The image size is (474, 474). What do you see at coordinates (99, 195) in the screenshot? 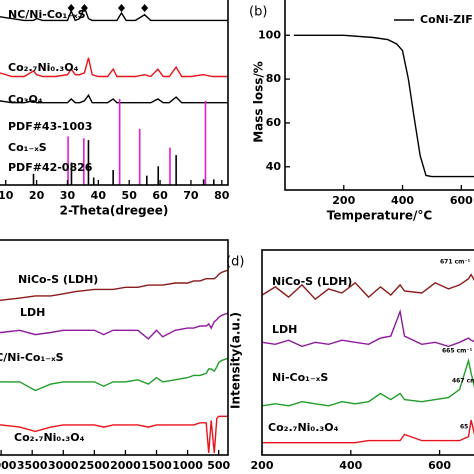
I see `x-tick-label: 40` at bounding box center [99, 195].